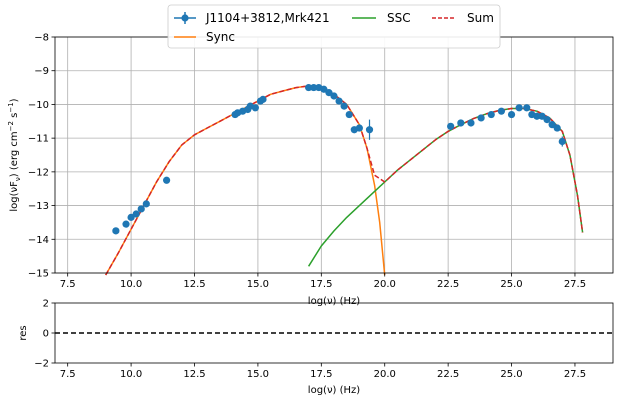 This screenshot has height=405, width=623. Describe the element at coordinates (18, 179) in the screenshot. I see `ylabel-part-sub: ν` at that location.